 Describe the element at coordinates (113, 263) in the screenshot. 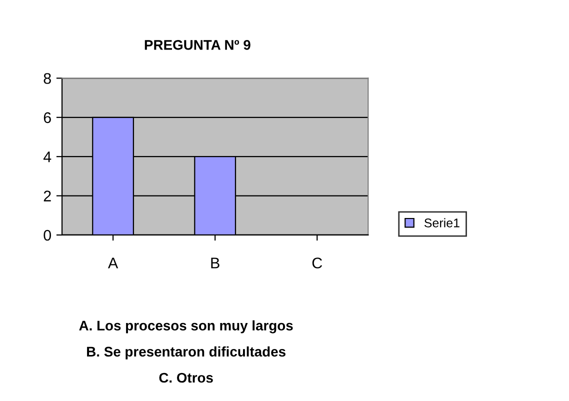

I see `x-tick-label: A` at that location.